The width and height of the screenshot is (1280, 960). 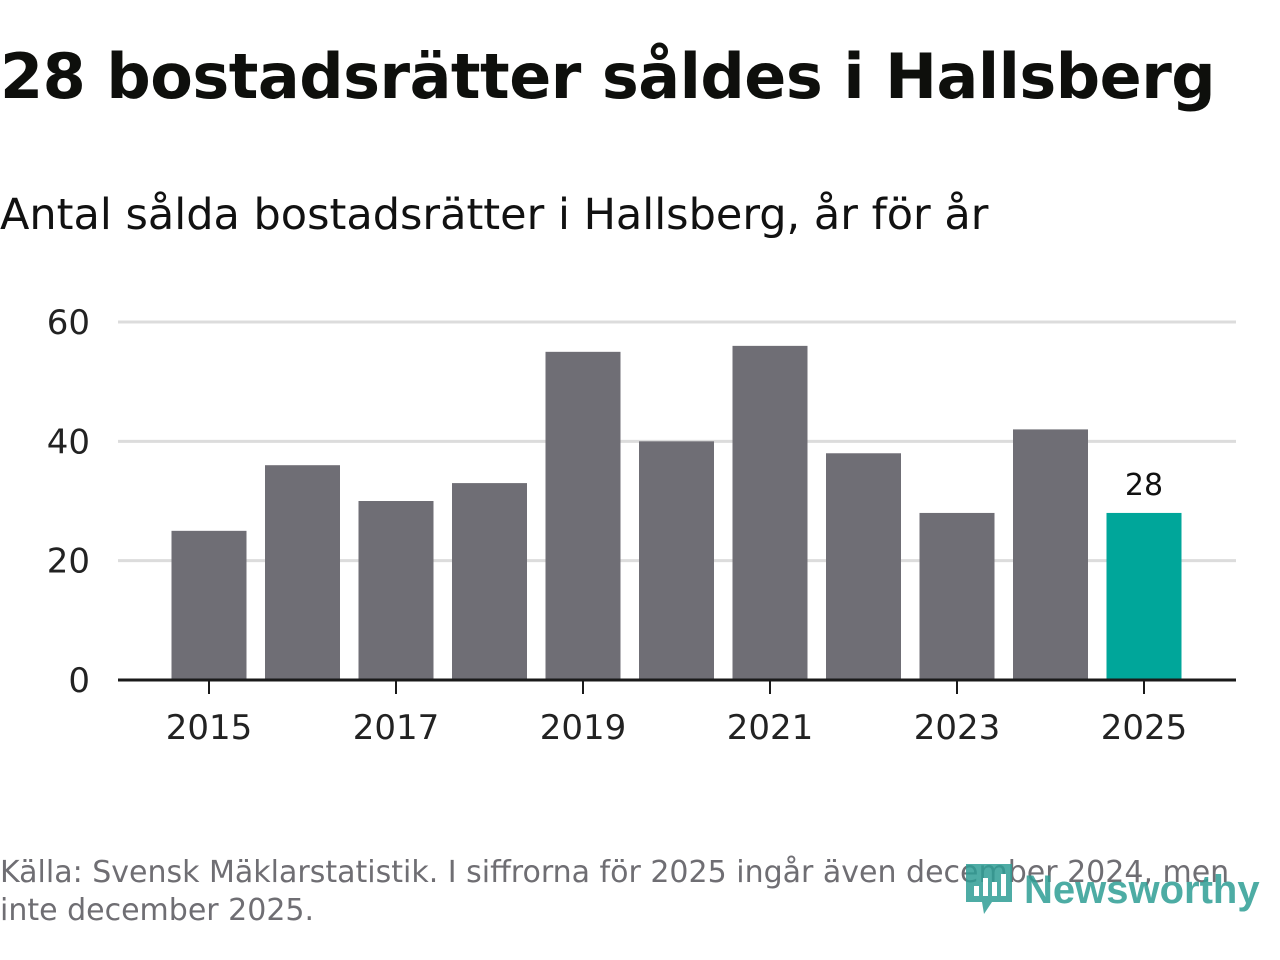 What do you see at coordinates (396, 590) in the screenshot?
I see `bar-2017` at bounding box center [396, 590].